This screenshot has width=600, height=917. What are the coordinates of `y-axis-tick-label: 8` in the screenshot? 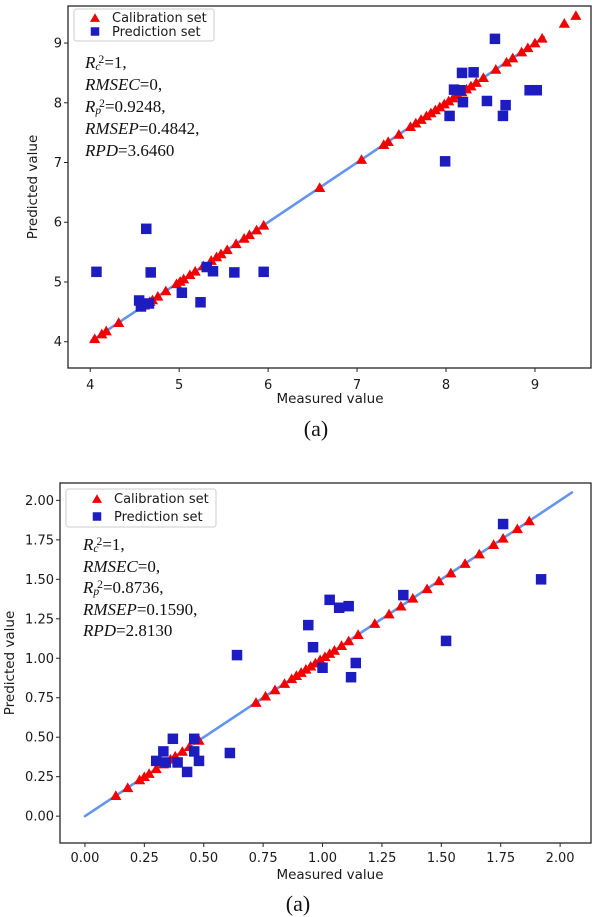 It's located at (58, 103).